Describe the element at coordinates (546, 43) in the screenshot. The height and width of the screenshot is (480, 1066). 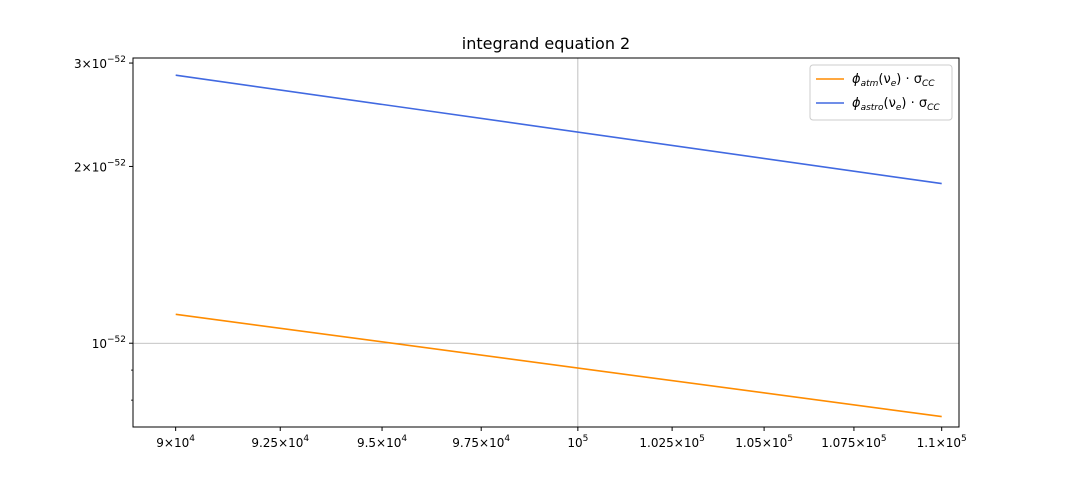
I see `chart-title: integrand equation 2` at that location.